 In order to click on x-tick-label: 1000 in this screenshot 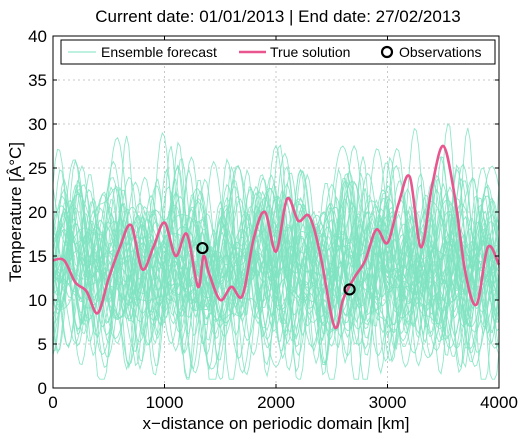, I will do `click(165, 402)`.